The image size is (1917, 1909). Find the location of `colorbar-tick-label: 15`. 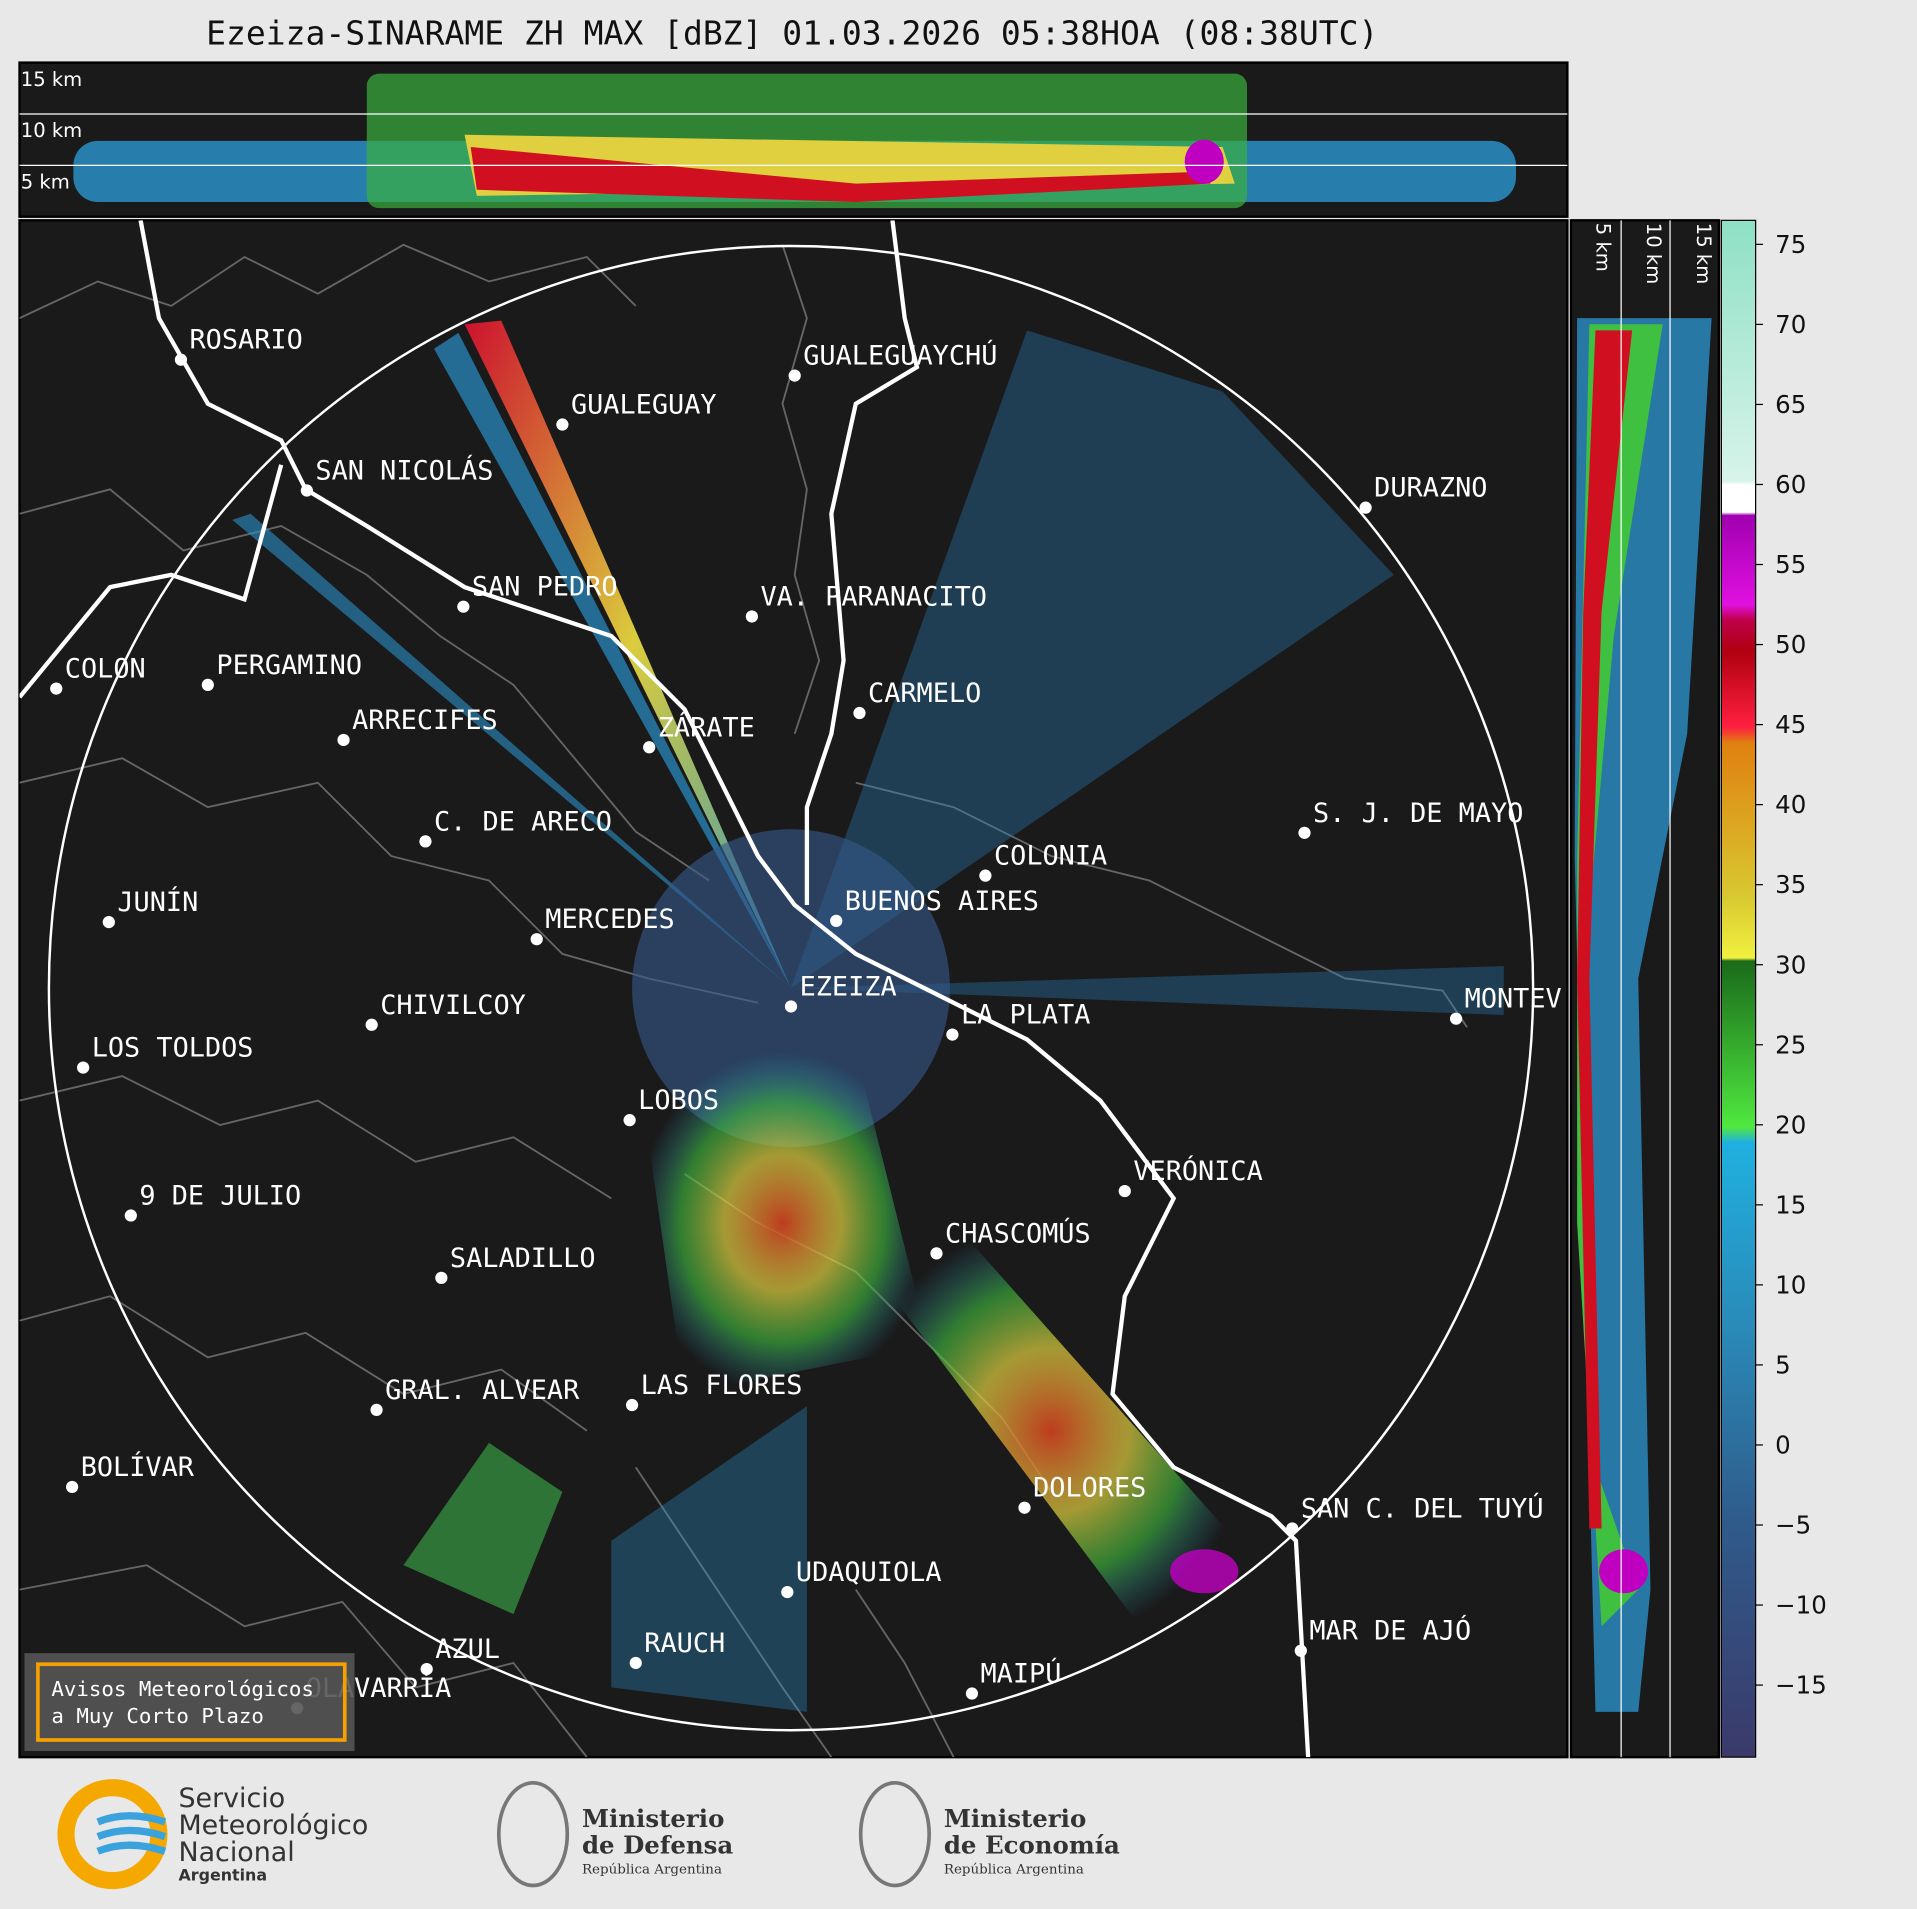

colorbar-tick-label: 15 is located at coordinates (1790, 1204).